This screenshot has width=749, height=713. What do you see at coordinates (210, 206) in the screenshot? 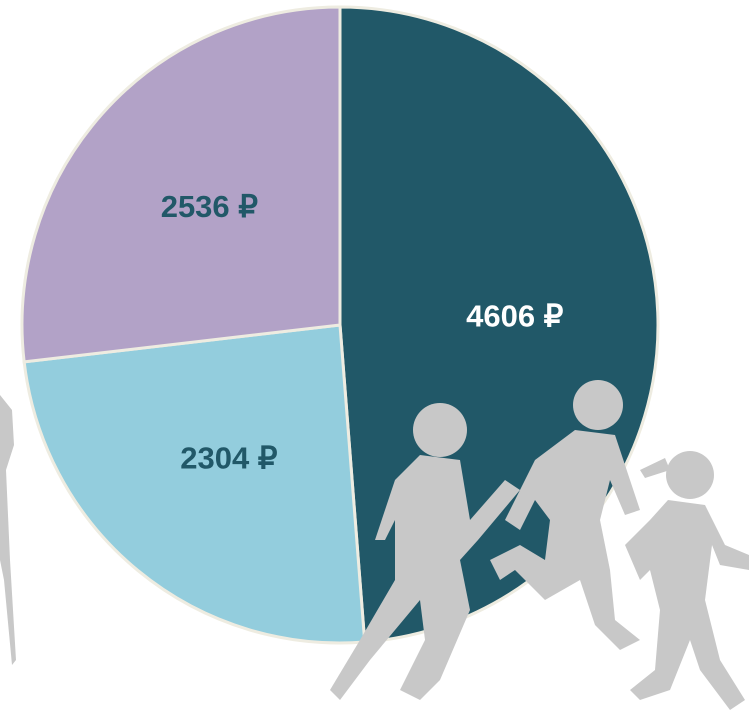
I see `data-label: 2536 ₽` at bounding box center [210, 206].